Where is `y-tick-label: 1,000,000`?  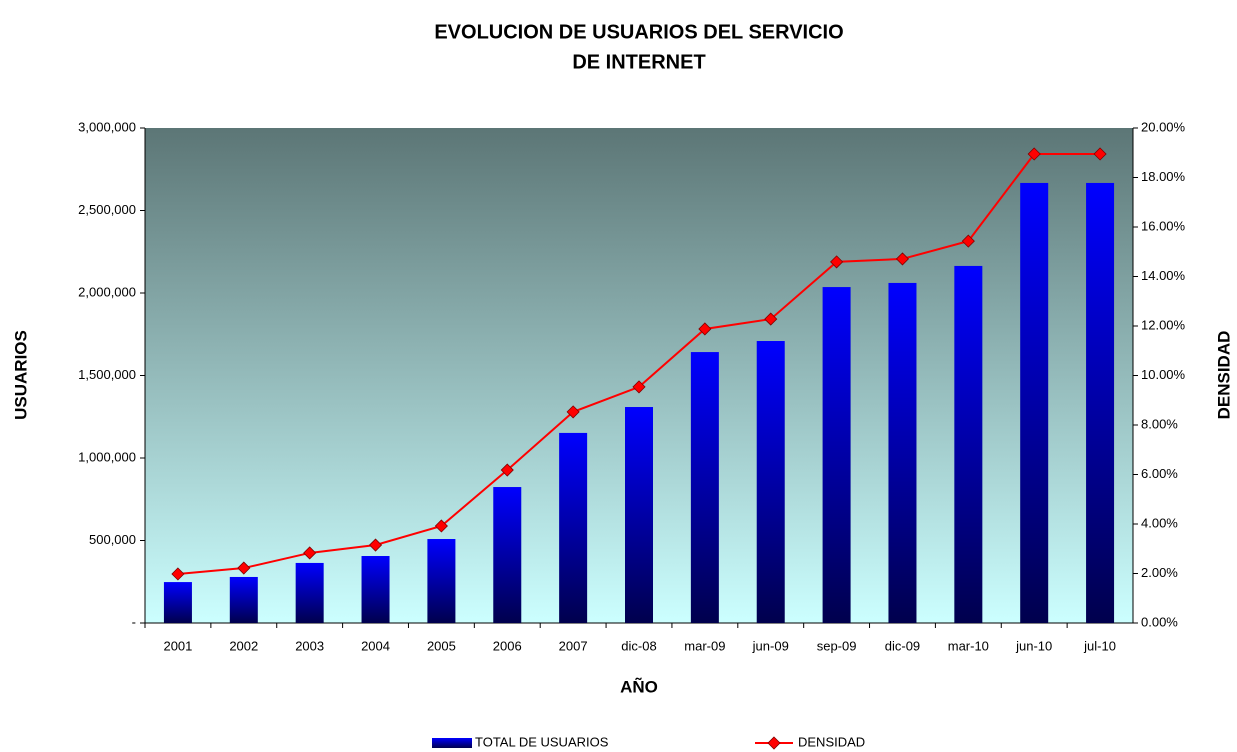 y-tick-label: 1,000,000 is located at coordinates (107, 456).